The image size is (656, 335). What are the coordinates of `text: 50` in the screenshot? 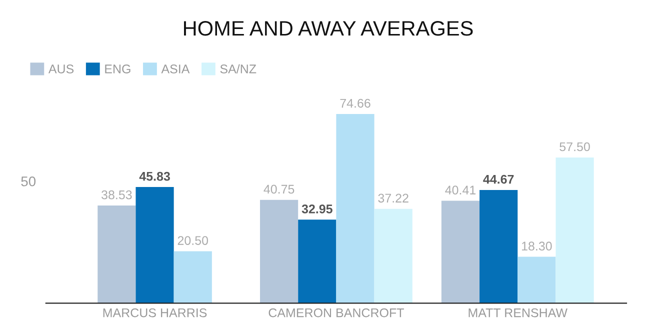 It's located at (28, 181).